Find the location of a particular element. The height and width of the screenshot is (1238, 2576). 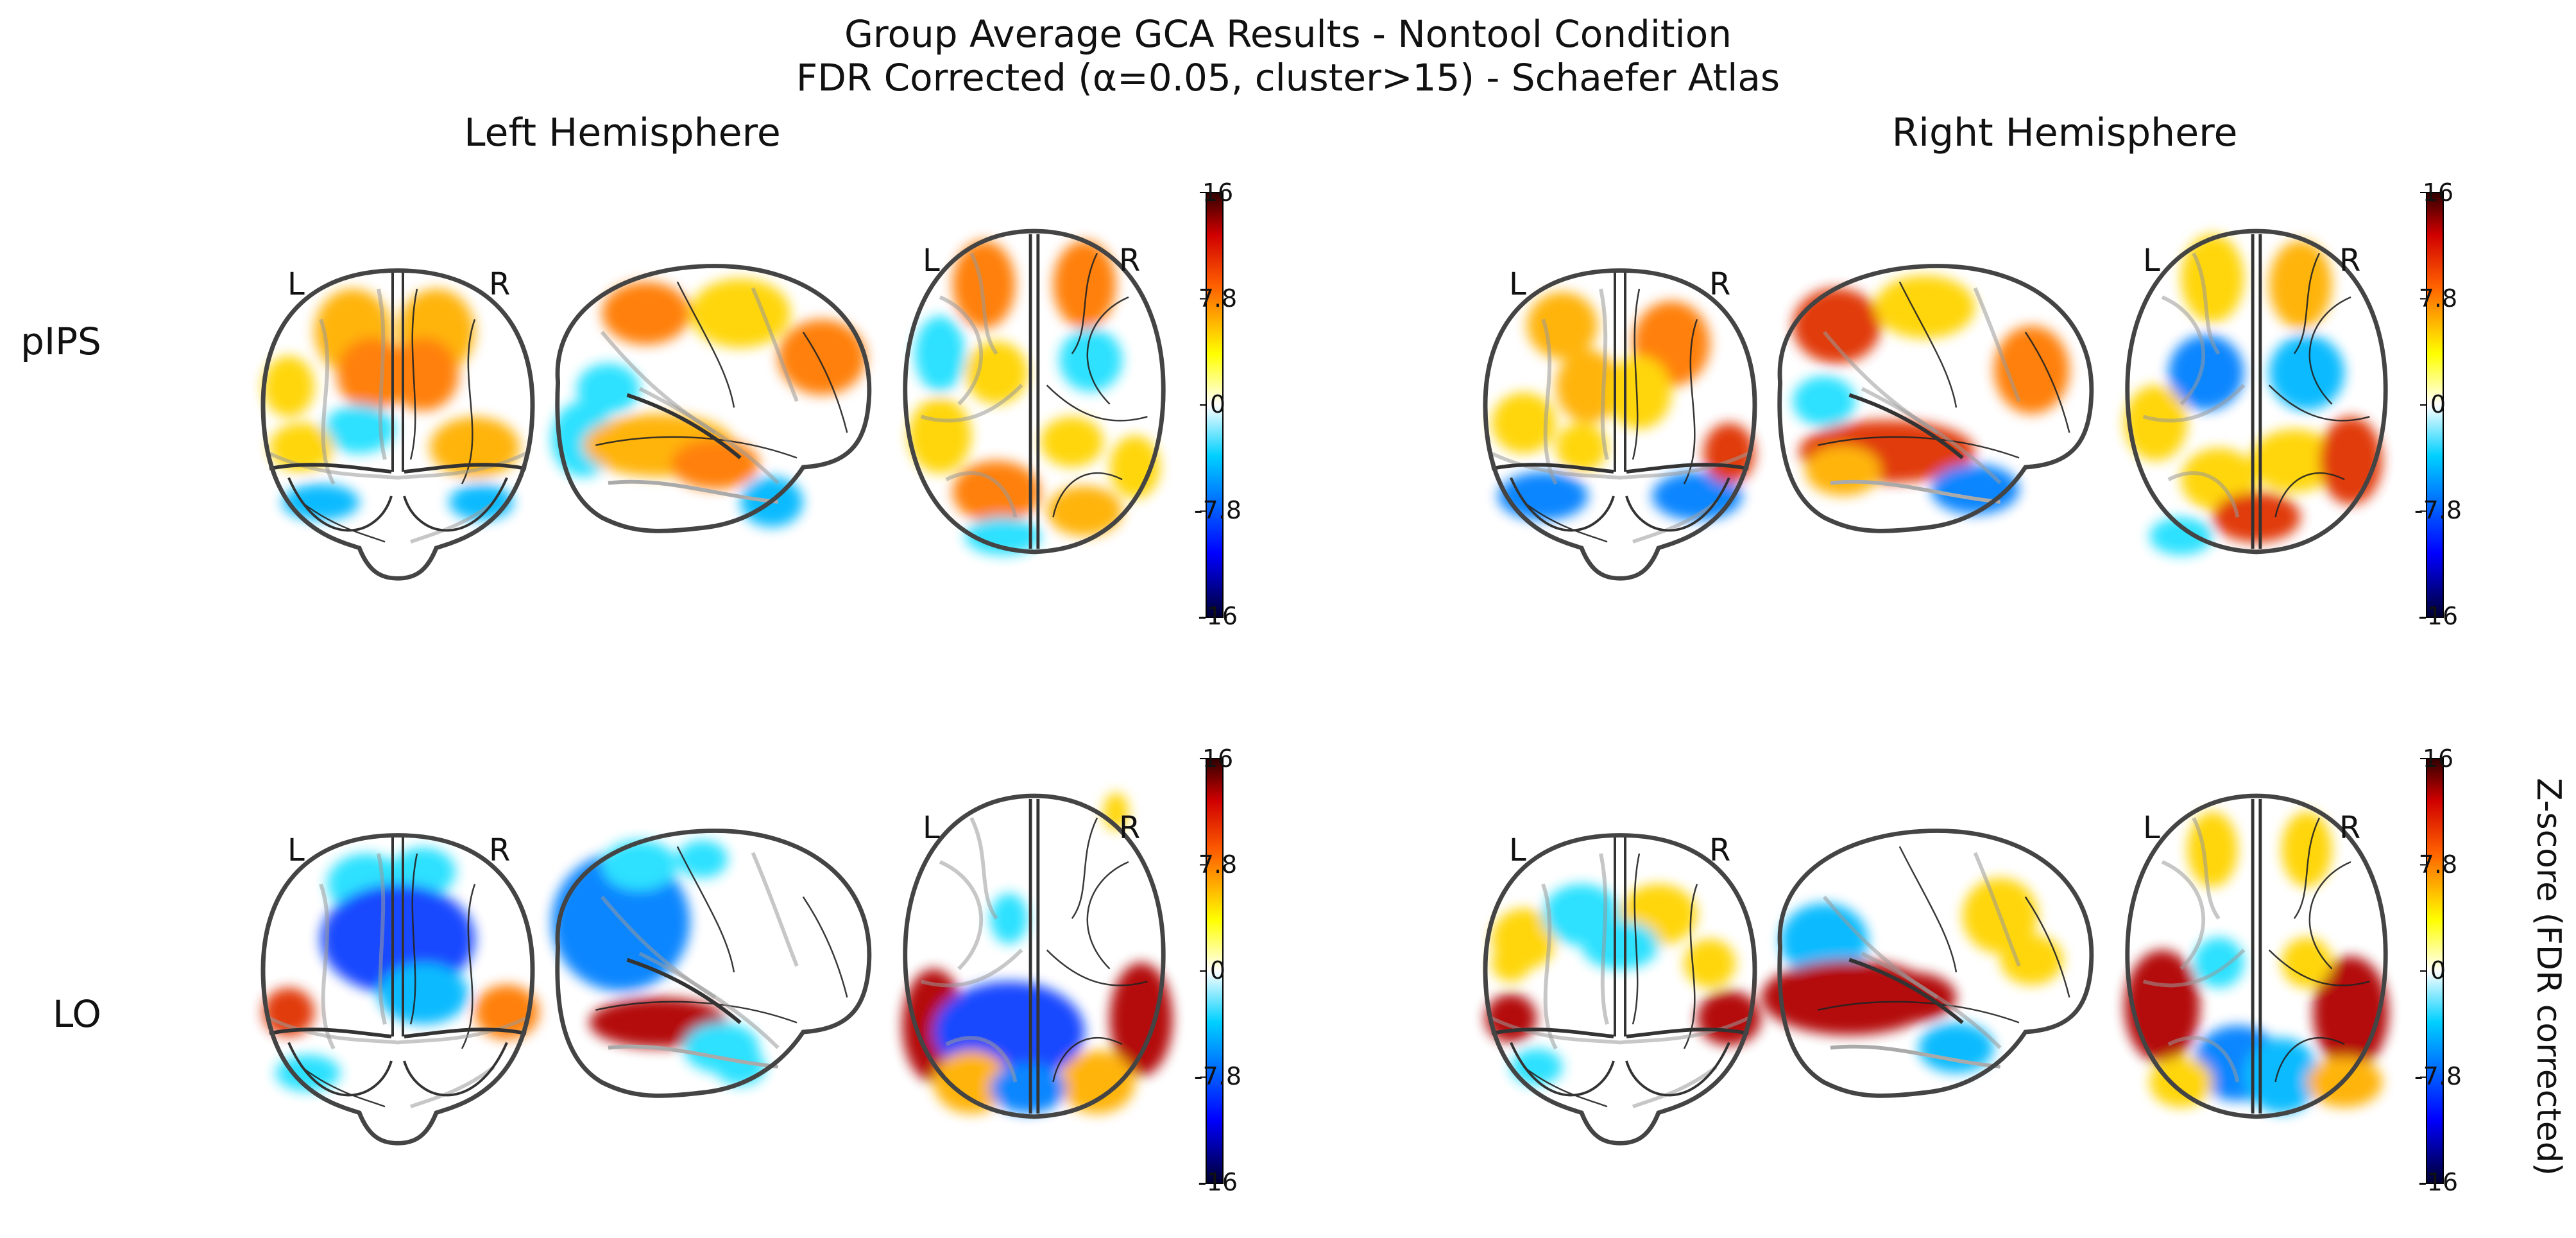

column-title-right-hemisphere: Right Hemisphere is located at coordinates (2064, 132).